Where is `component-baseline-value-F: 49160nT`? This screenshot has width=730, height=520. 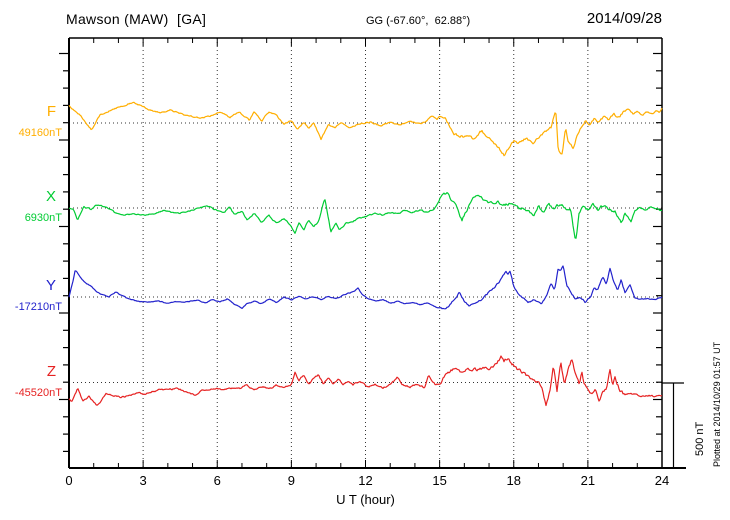 component-baseline-value-F: 49160nT is located at coordinates (40, 133).